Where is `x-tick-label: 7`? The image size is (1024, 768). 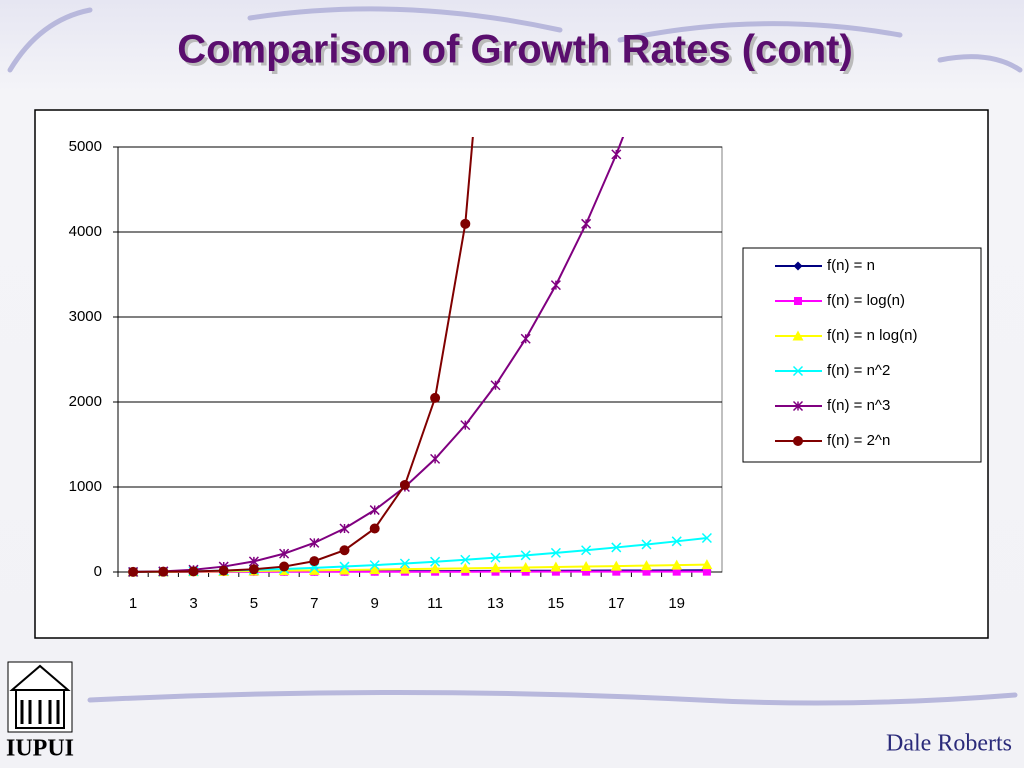 x-tick-label: 7 is located at coordinates (314, 603).